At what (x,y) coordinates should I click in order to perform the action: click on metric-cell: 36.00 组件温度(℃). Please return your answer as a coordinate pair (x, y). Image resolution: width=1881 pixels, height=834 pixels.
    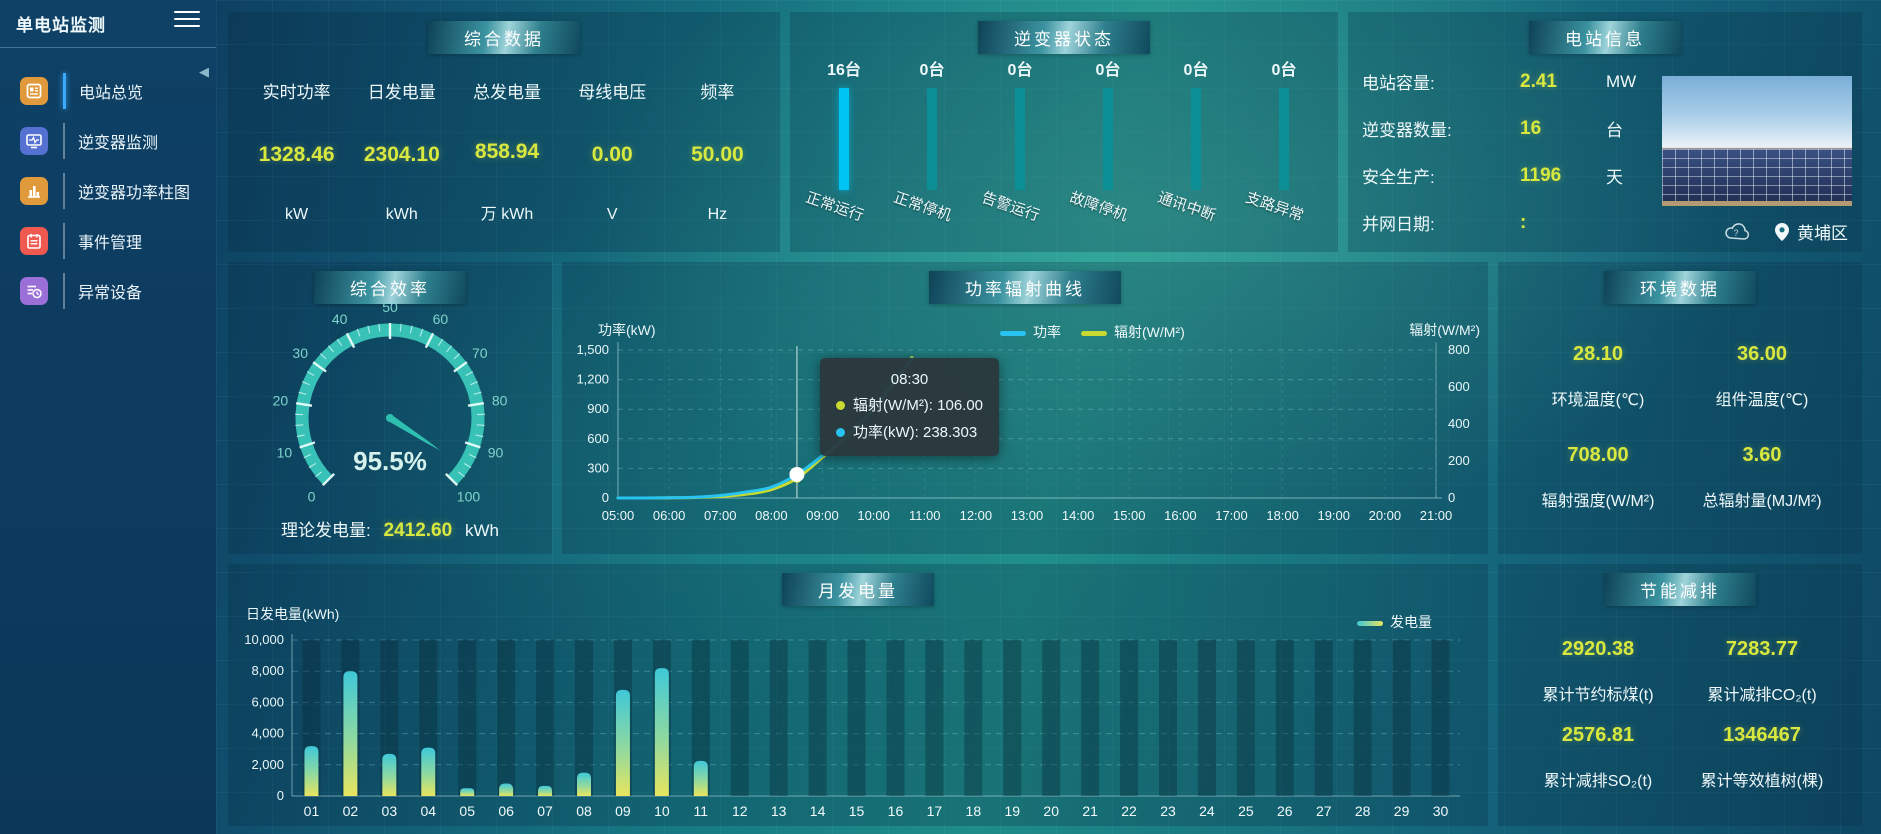
    Looking at the image, I should click on (1762, 376).